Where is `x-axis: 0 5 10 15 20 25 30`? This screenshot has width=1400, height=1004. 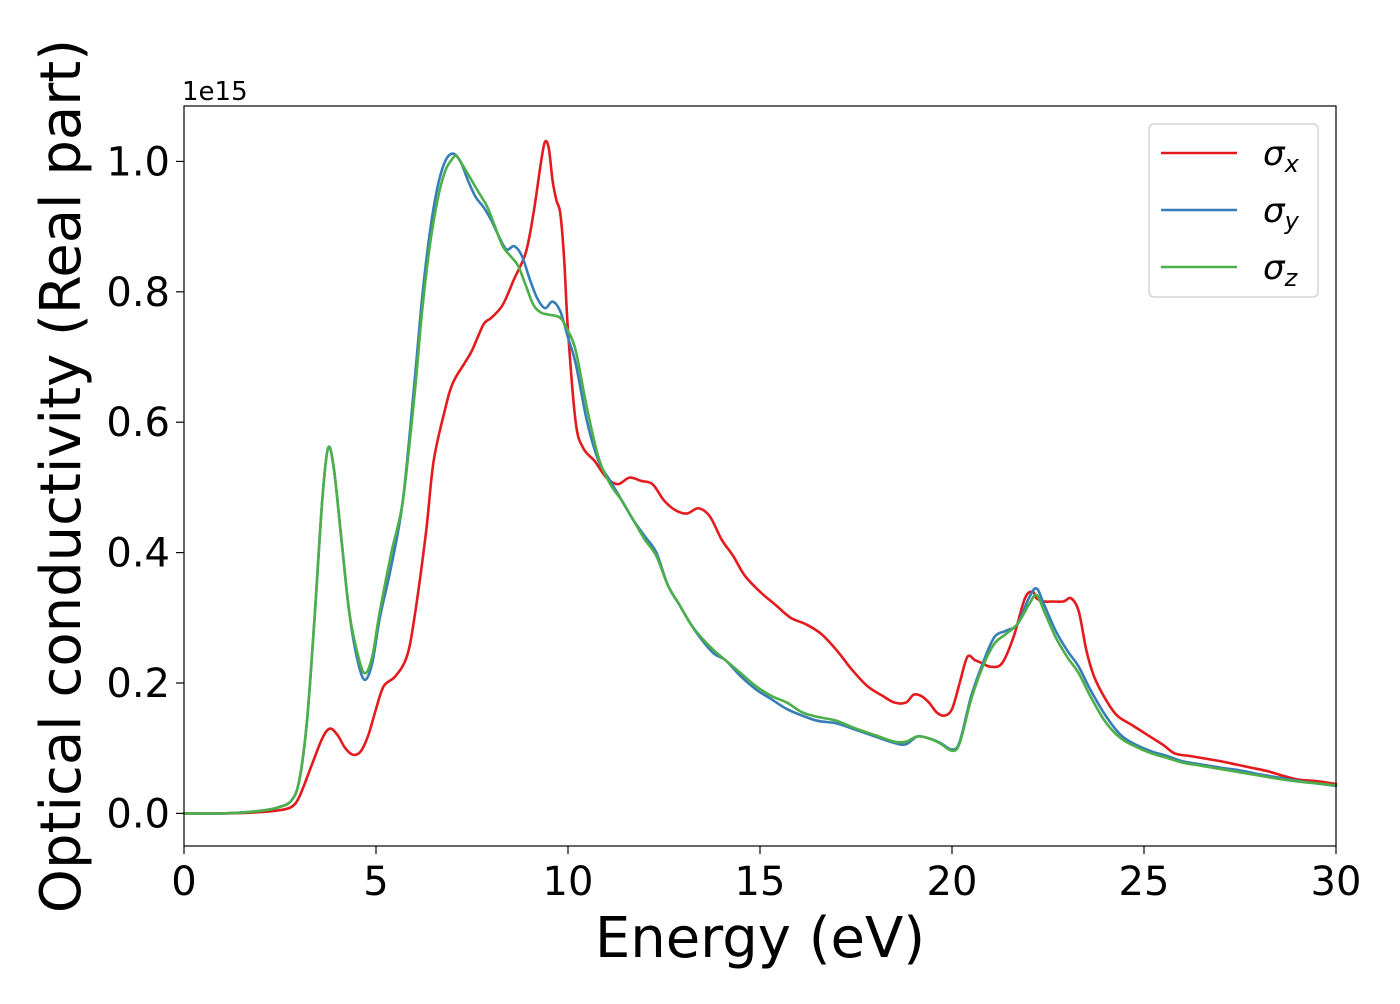 x-axis: 0 5 10 15 20 25 30 is located at coordinates (766, 875).